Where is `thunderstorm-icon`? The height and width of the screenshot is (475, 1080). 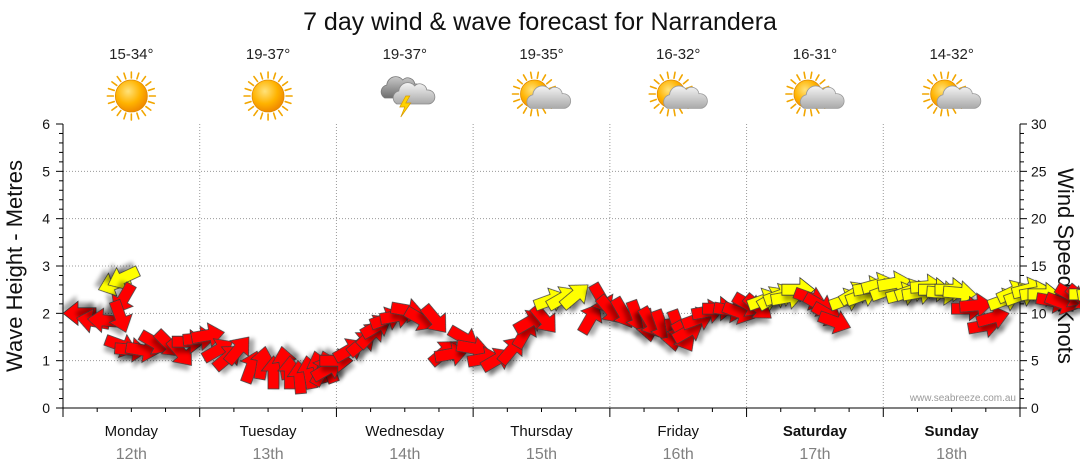
thunderstorm-icon is located at coordinates (408, 97).